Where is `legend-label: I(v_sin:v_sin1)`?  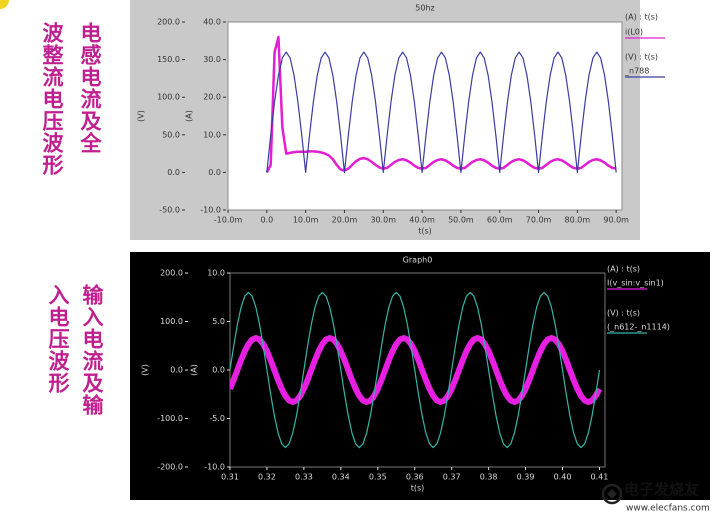 legend-label: I(v_sin:v_sin1) is located at coordinates (635, 283).